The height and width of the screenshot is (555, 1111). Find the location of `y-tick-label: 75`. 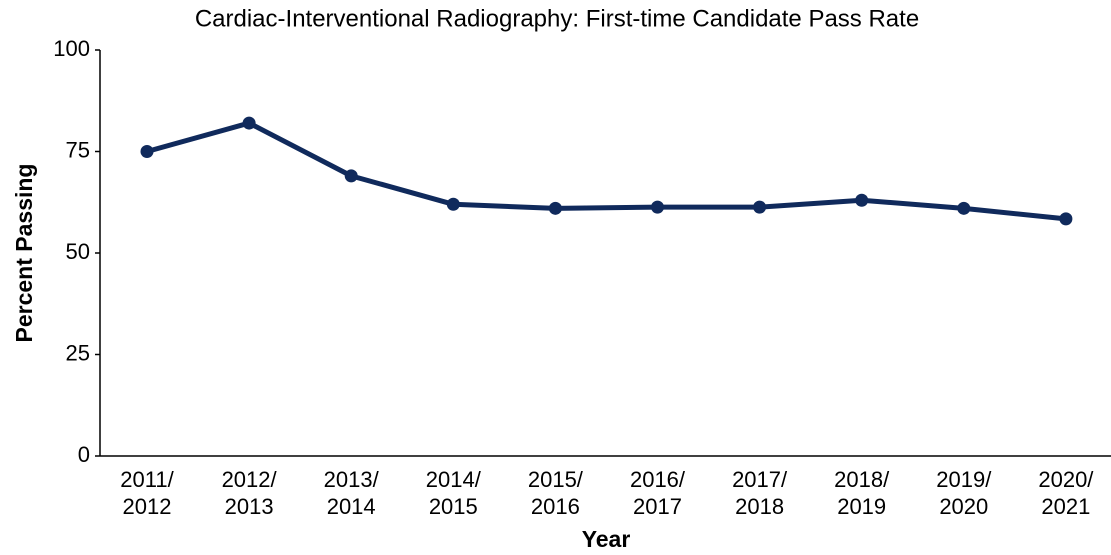

y-tick-label: 75 is located at coordinates (78, 149).